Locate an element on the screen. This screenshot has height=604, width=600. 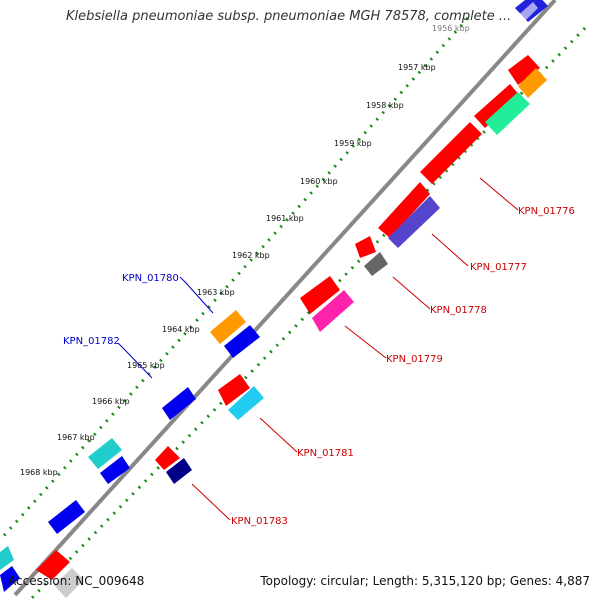
ruler-label: 1961 kbp is located at coordinates (285, 218).